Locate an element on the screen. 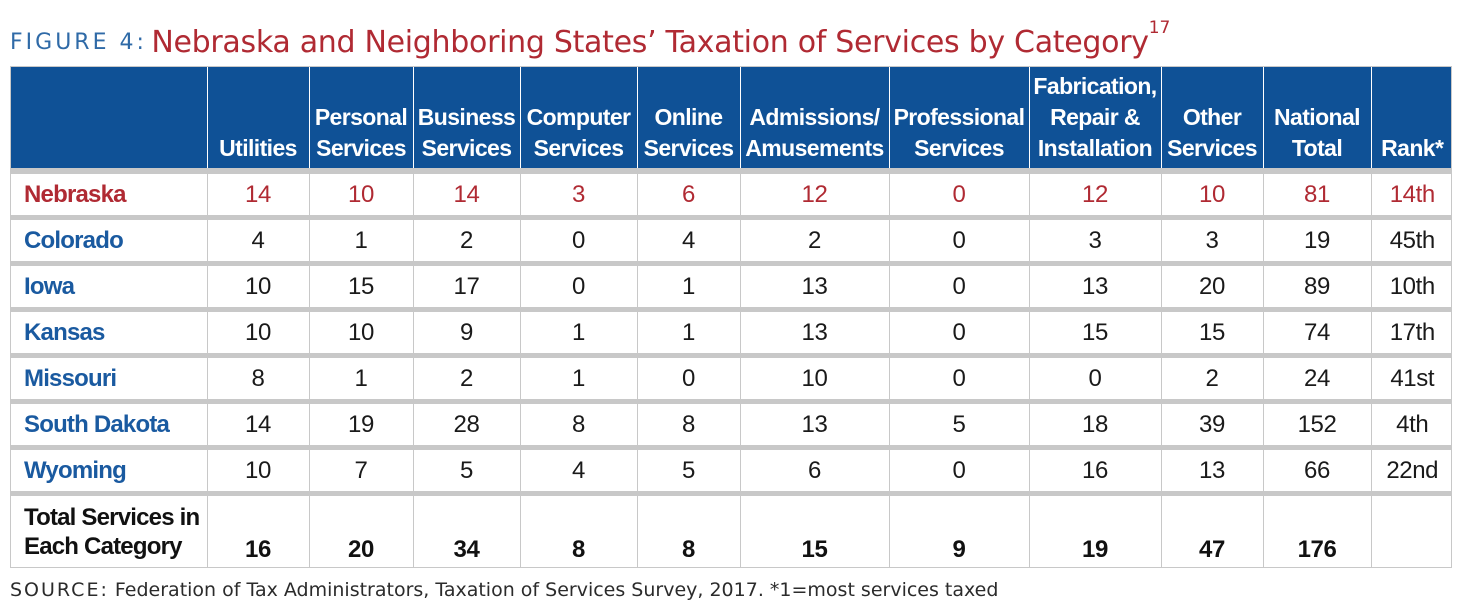 This screenshot has height=603, width=1467. header-cell-fabrication-repair-installation: Fabrication, Repair & Installation is located at coordinates (1094, 119).